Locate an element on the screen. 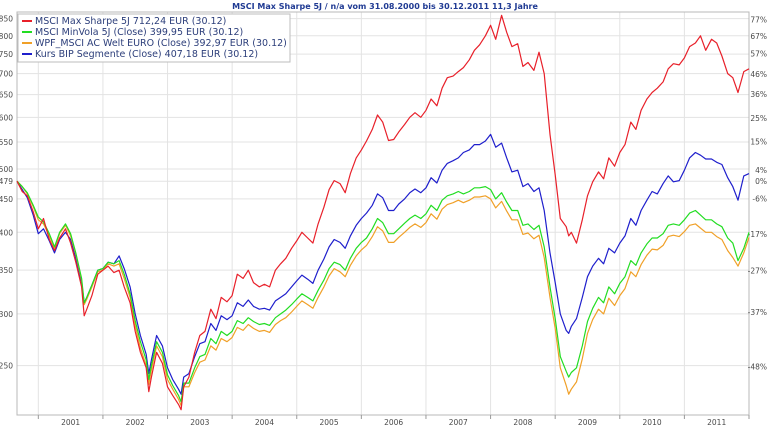  y-left-tick-label: 400 is located at coordinates (6, 232).